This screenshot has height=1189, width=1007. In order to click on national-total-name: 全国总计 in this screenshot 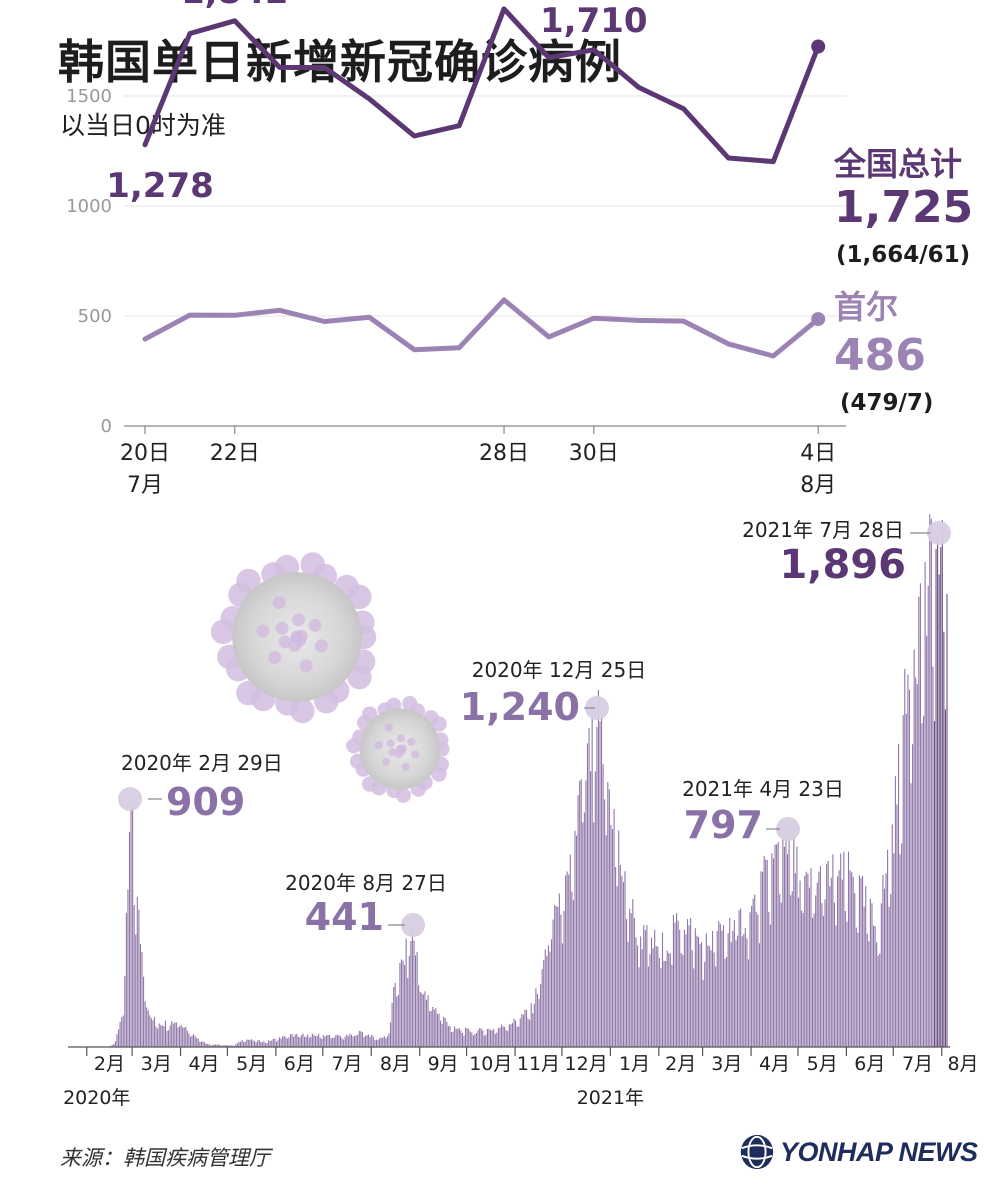, I will do `click(897, 164)`.